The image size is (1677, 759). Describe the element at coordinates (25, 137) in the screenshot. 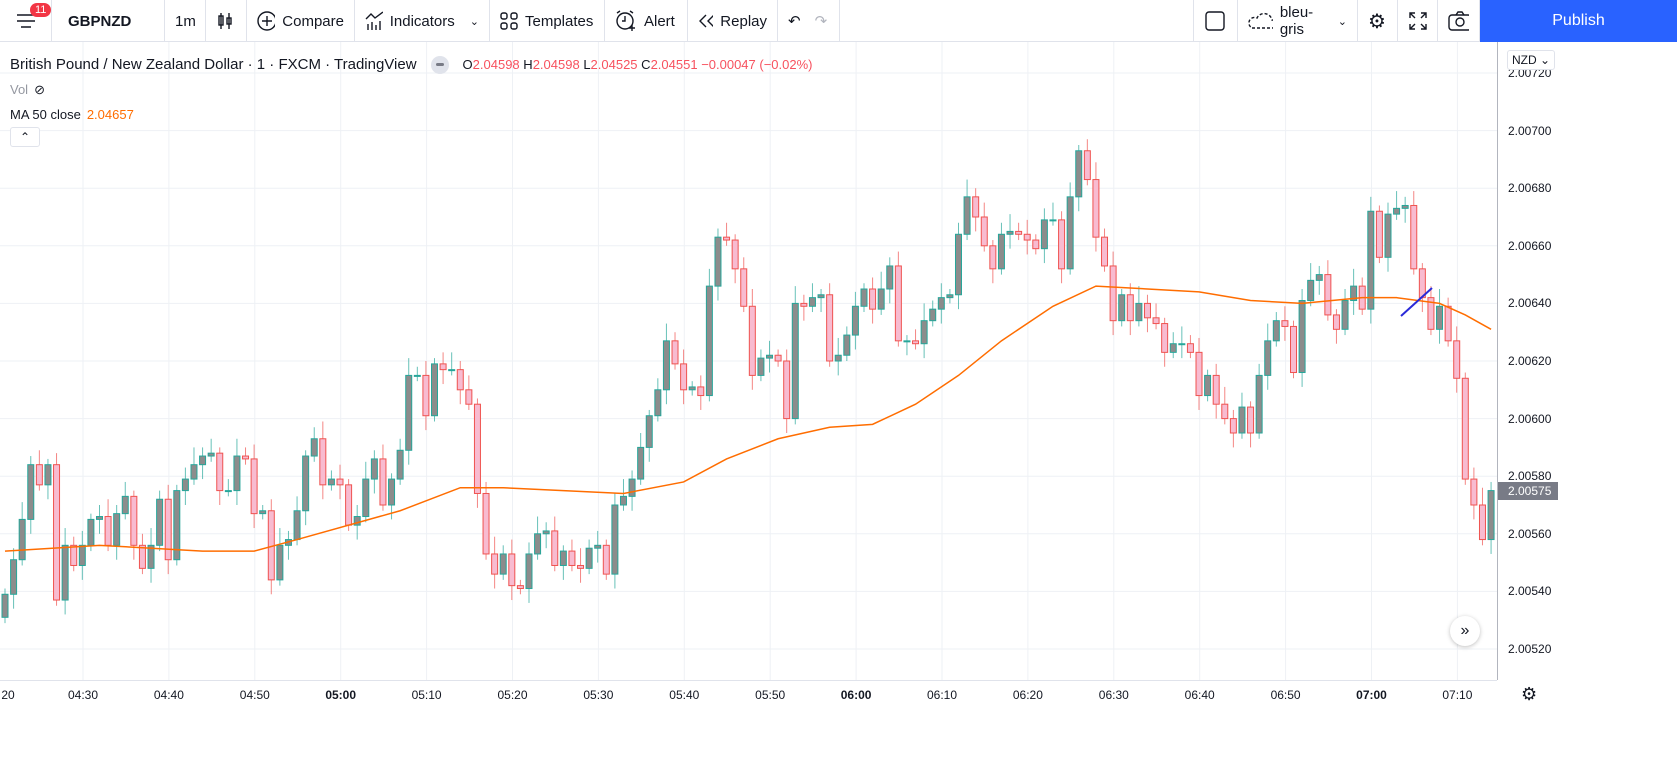

I see `collapse-legend-button: ⌃` at that location.